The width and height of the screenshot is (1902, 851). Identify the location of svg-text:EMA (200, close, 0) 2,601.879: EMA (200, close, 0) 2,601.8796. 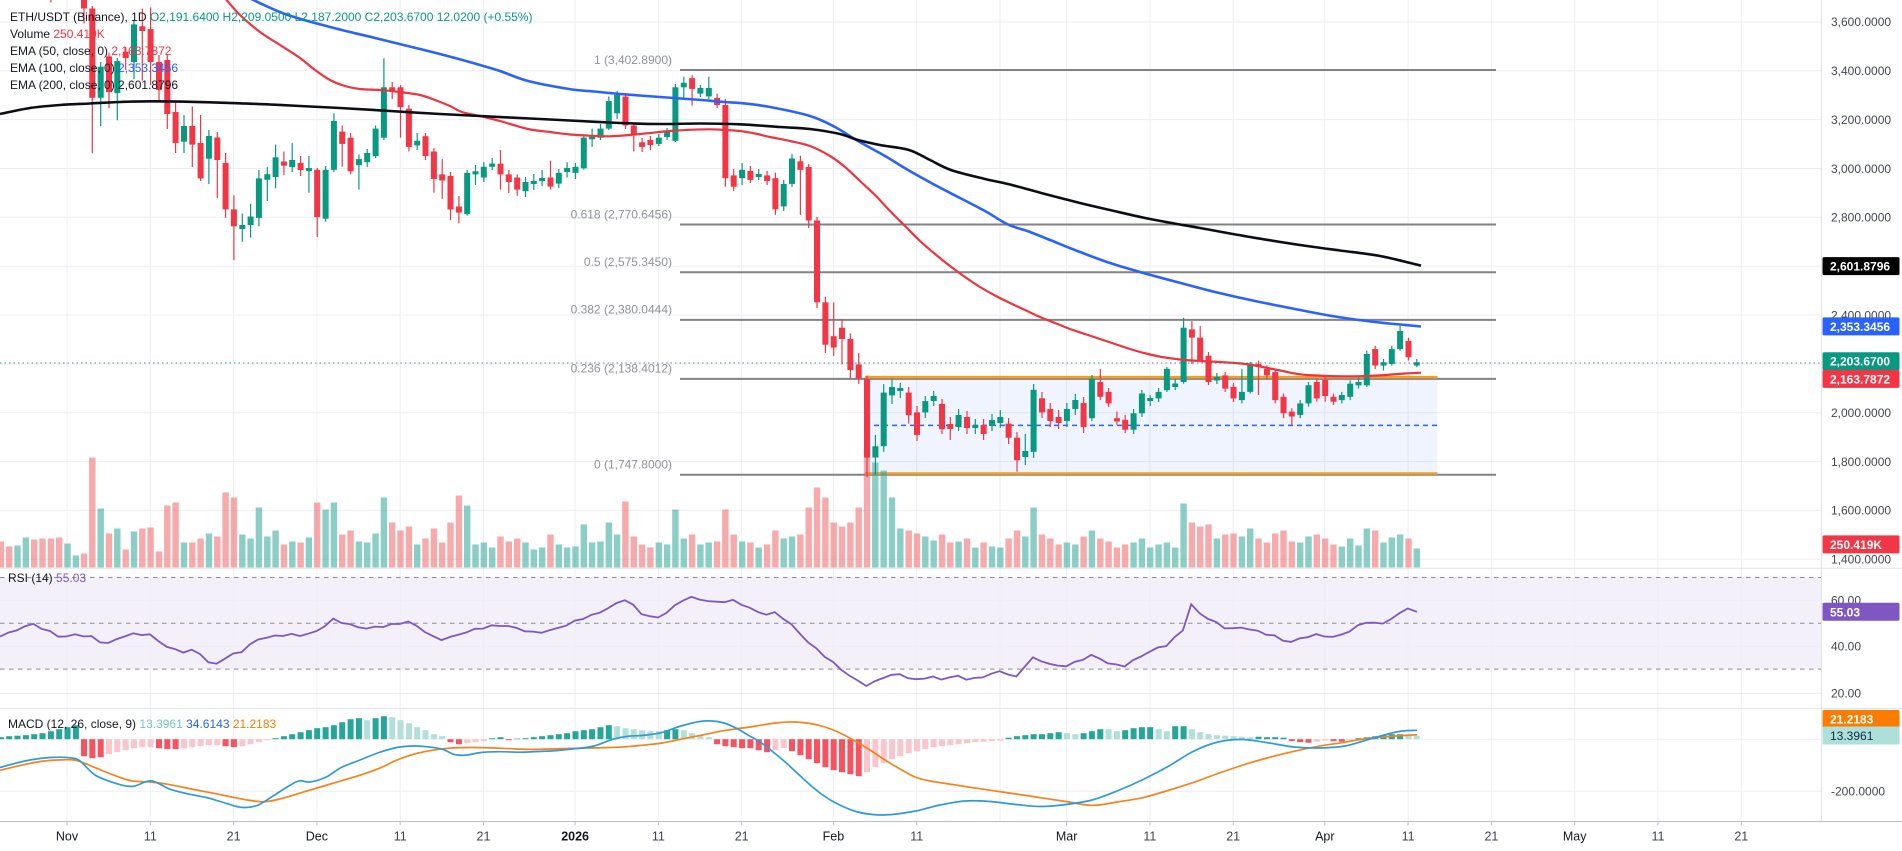
(94, 85).